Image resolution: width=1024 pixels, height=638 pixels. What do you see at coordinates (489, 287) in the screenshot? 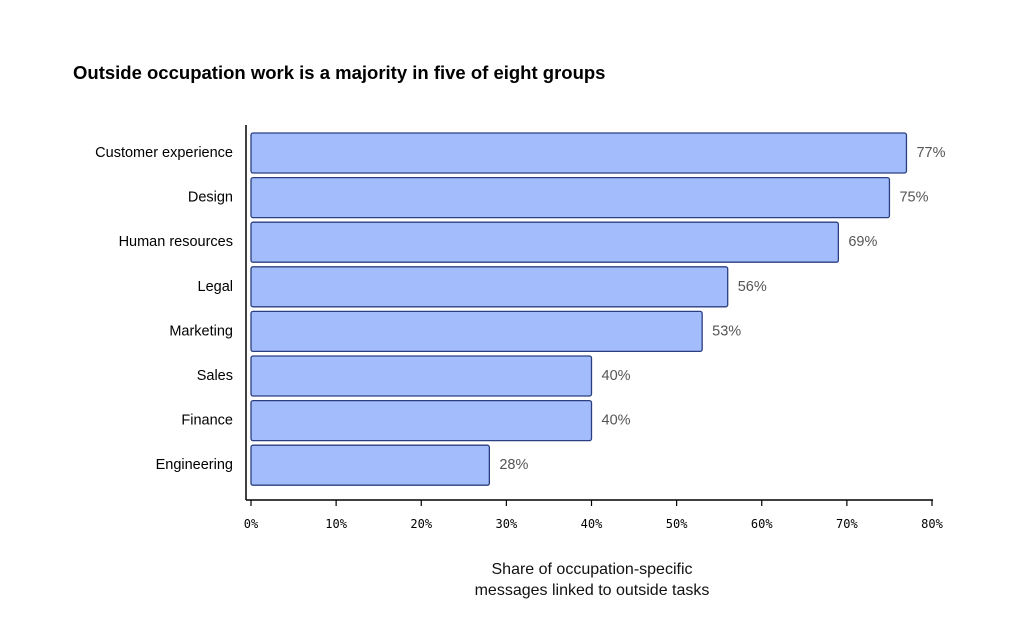
I see `bar-legal` at bounding box center [489, 287].